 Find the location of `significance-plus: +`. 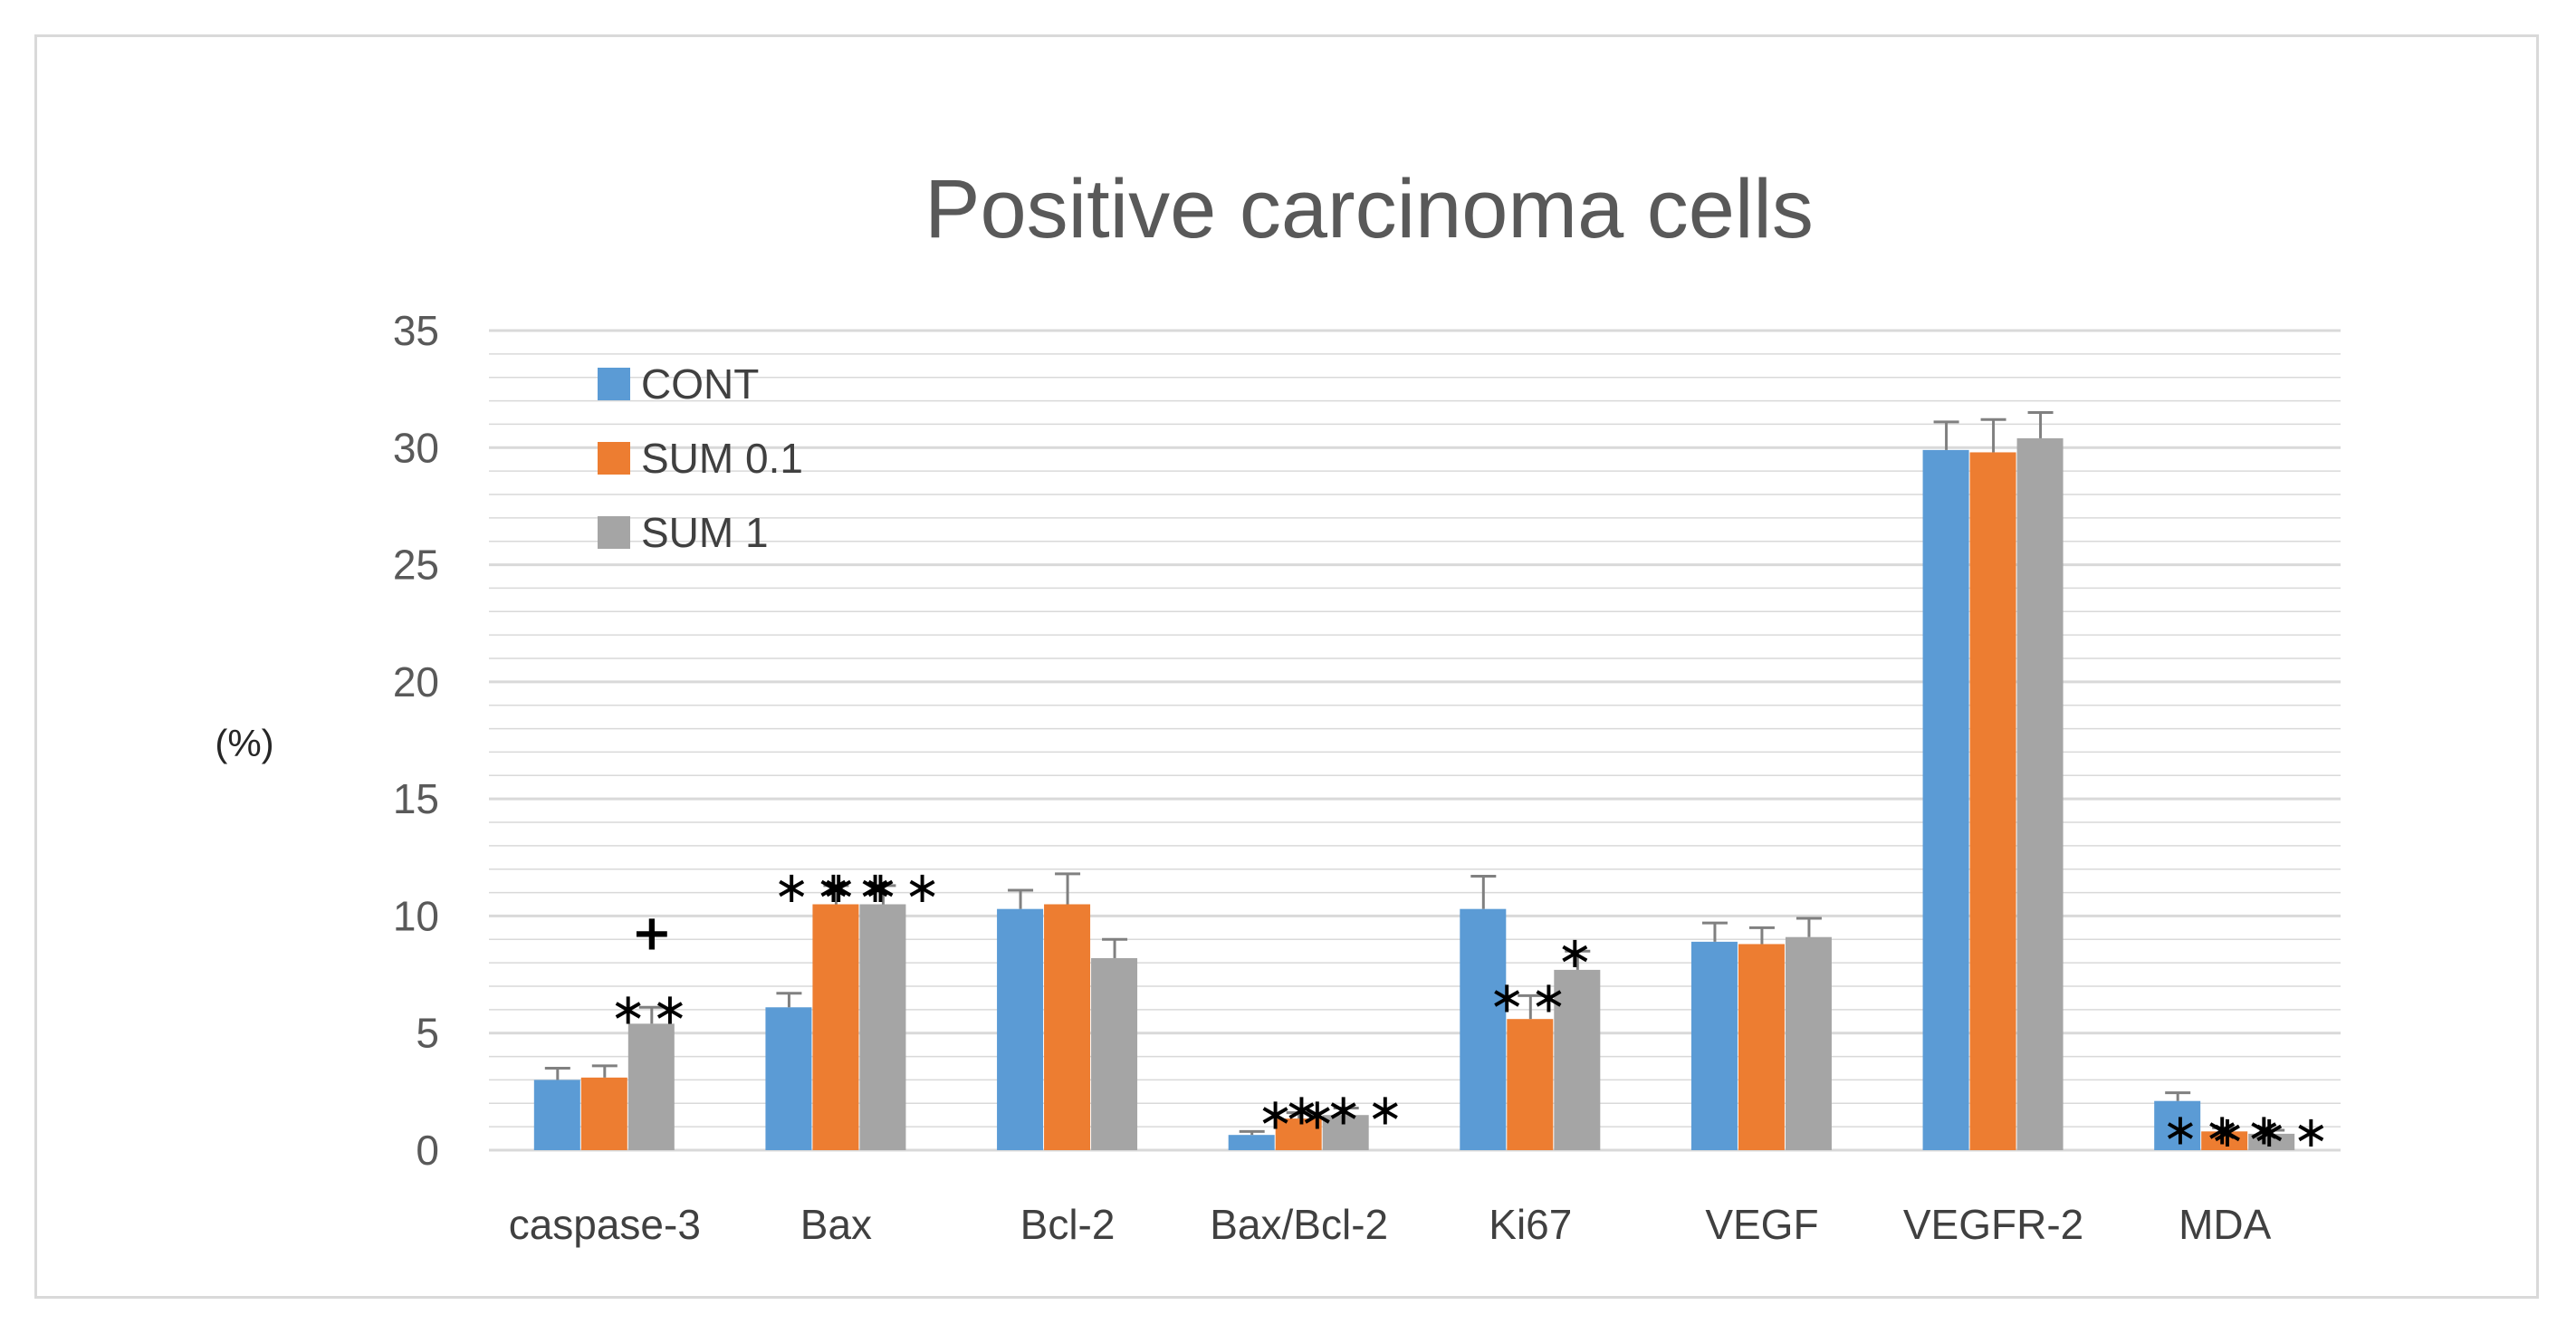

significance-plus: + is located at coordinates (651, 933).